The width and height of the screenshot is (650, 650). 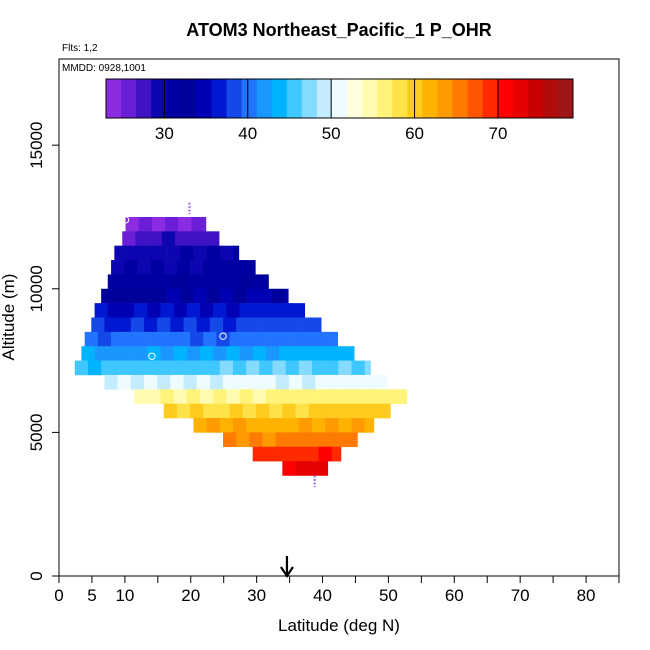 What do you see at coordinates (247, 133) in the screenshot?
I see `colorbar-tick-label: 40` at bounding box center [247, 133].